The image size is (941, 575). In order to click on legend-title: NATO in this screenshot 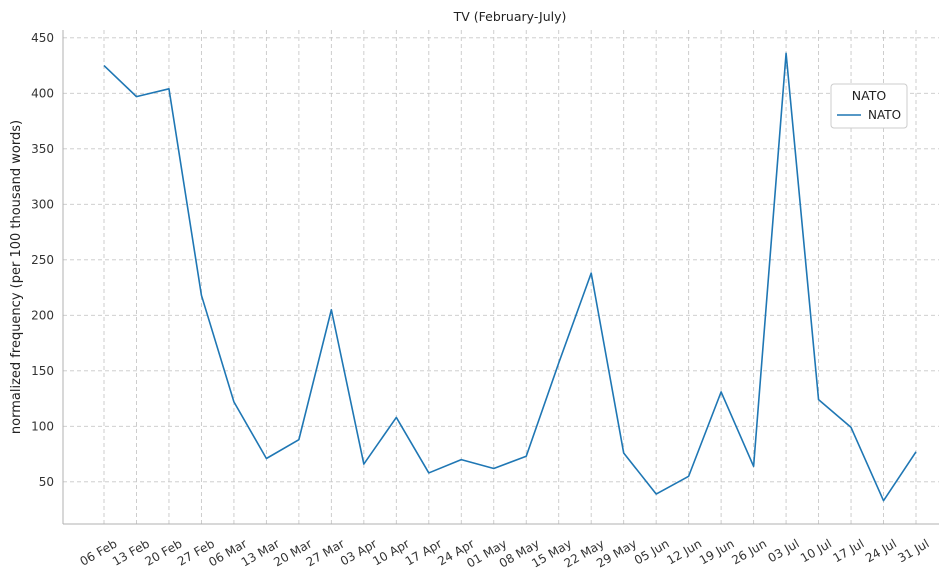, I will do `click(869, 95)`.